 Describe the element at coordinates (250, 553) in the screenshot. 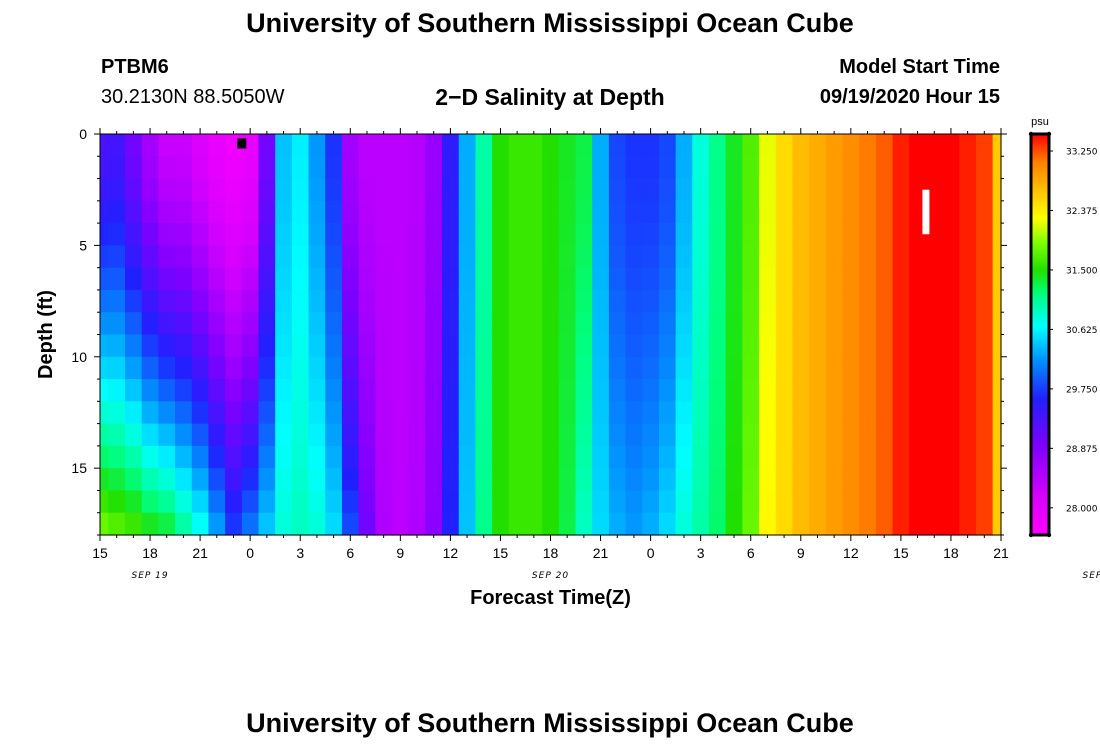

I see `x-tick-label: 0` at that location.